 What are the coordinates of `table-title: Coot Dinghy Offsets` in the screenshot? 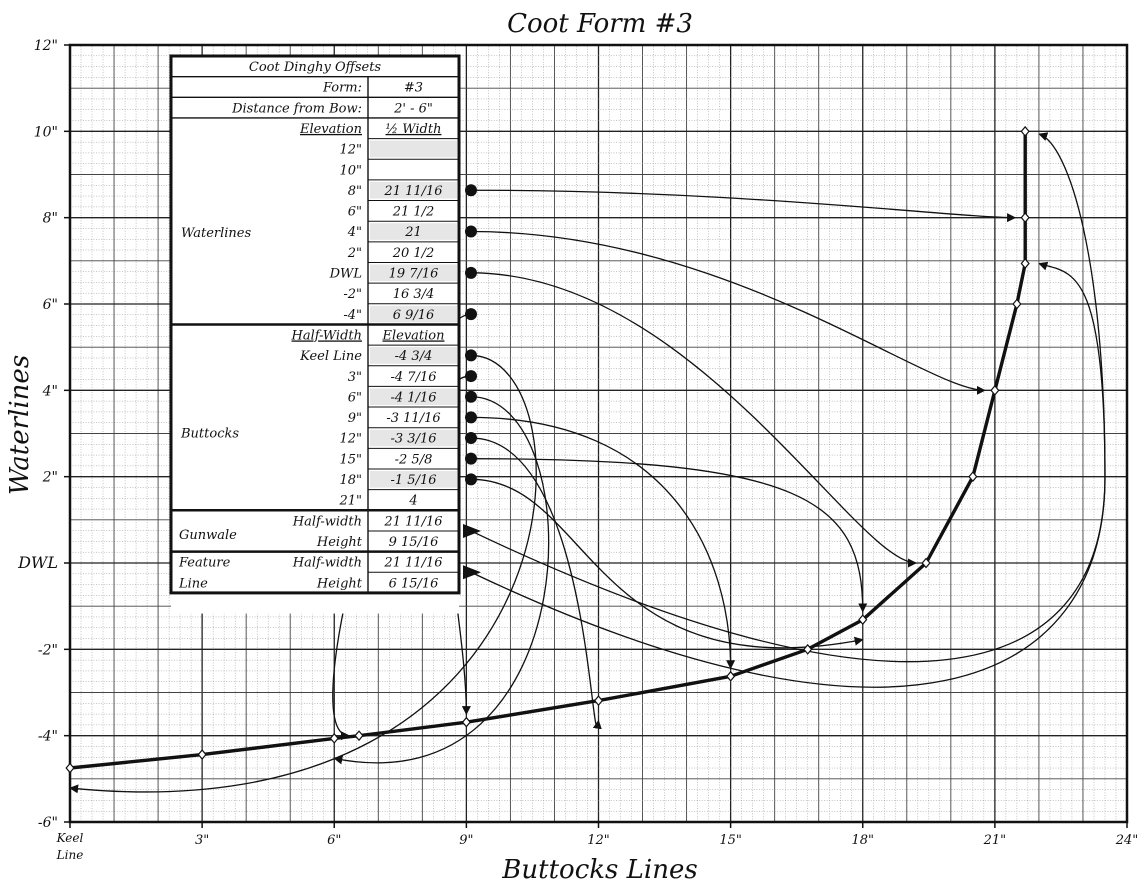 It's located at (315, 67).